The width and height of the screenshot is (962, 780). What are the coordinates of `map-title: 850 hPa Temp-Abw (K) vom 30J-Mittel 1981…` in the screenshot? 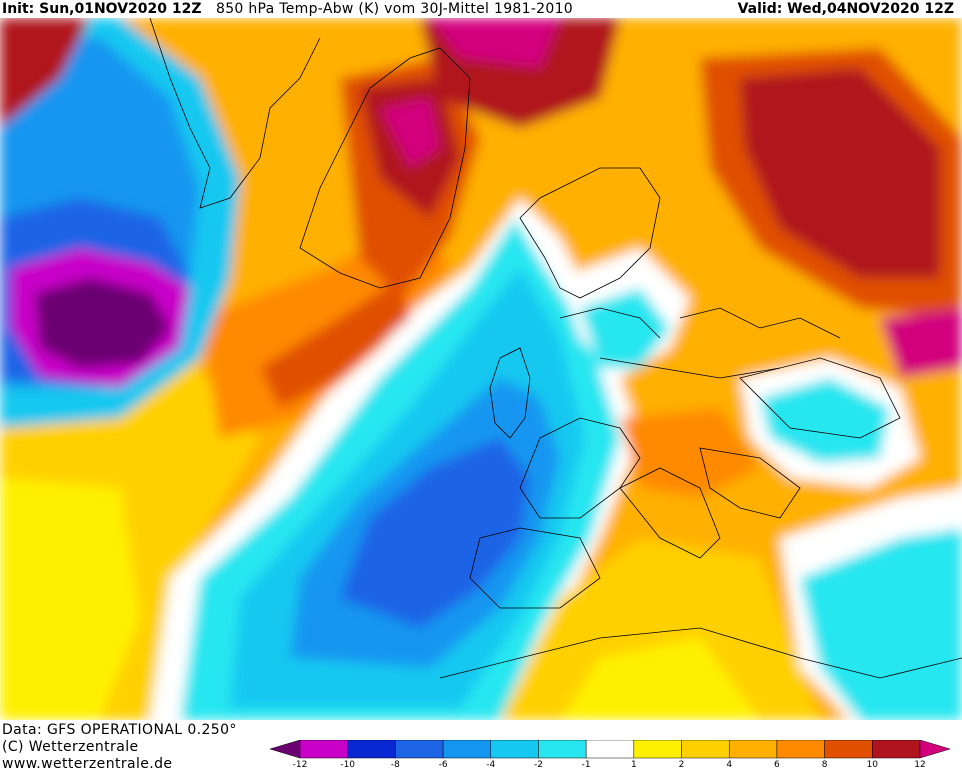 It's located at (395, 9).